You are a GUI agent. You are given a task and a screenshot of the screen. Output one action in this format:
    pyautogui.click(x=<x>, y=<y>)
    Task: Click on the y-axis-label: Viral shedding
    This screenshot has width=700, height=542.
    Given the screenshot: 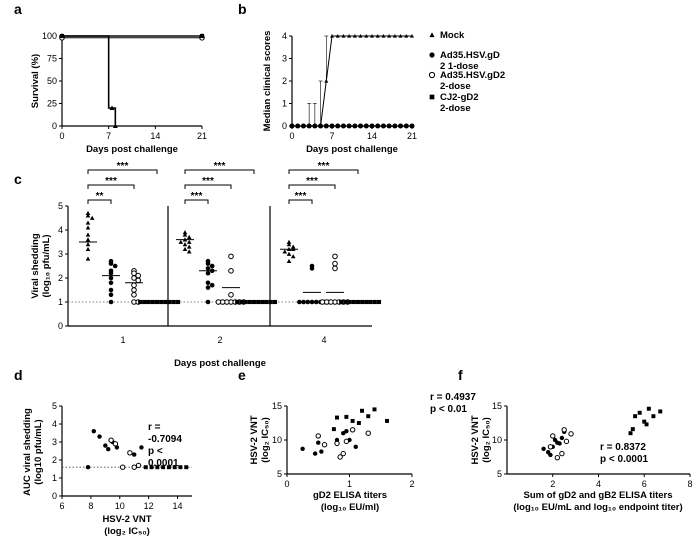 What is the action you would take?
    pyautogui.click(x=35, y=265)
    